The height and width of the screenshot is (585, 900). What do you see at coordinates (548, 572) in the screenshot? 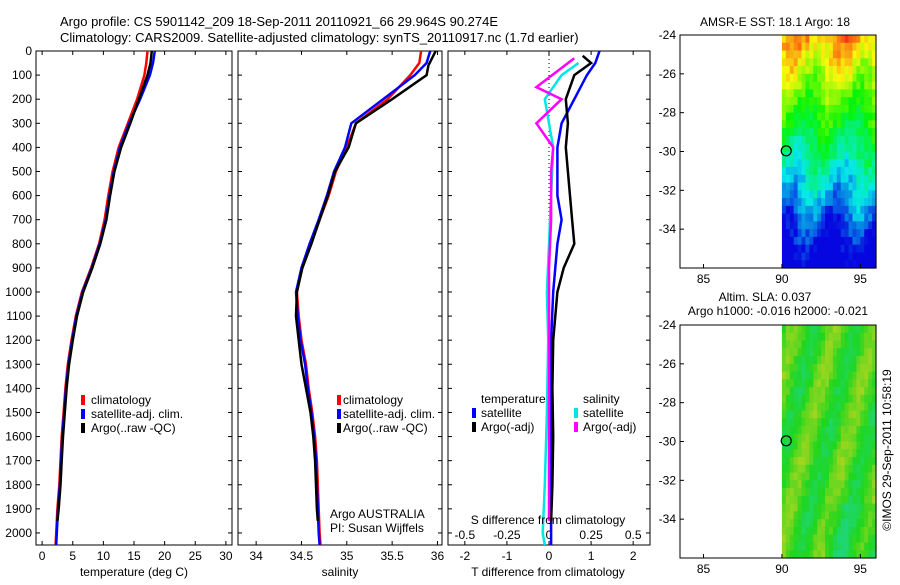
I see `difference-xlabel: T difference from climatology` at bounding box center [548, 572].